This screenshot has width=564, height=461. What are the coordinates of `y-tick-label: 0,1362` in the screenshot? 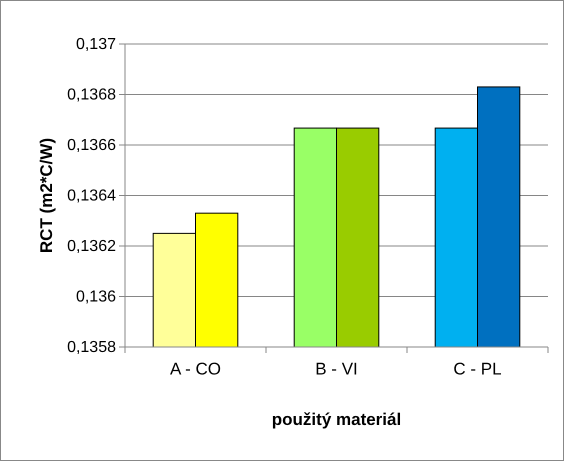 It's located at (91, 247).